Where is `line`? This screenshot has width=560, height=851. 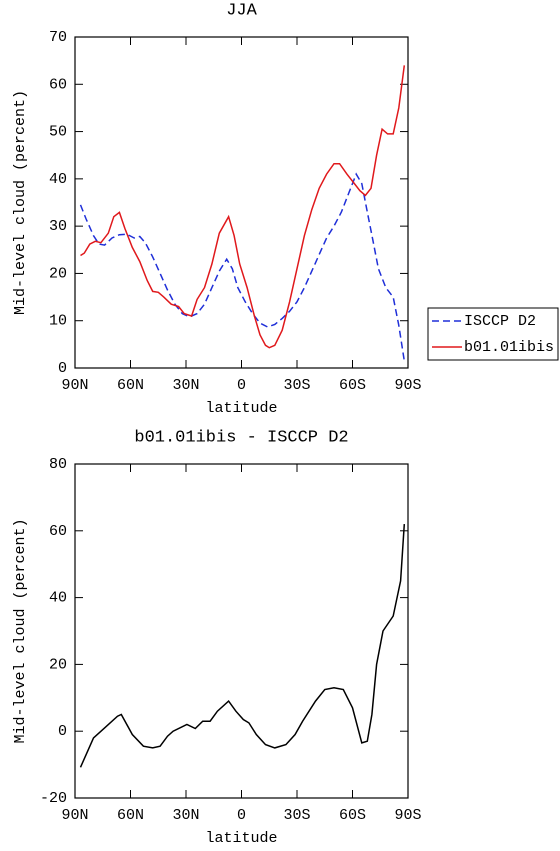 line is located at coordinates (242, 267).